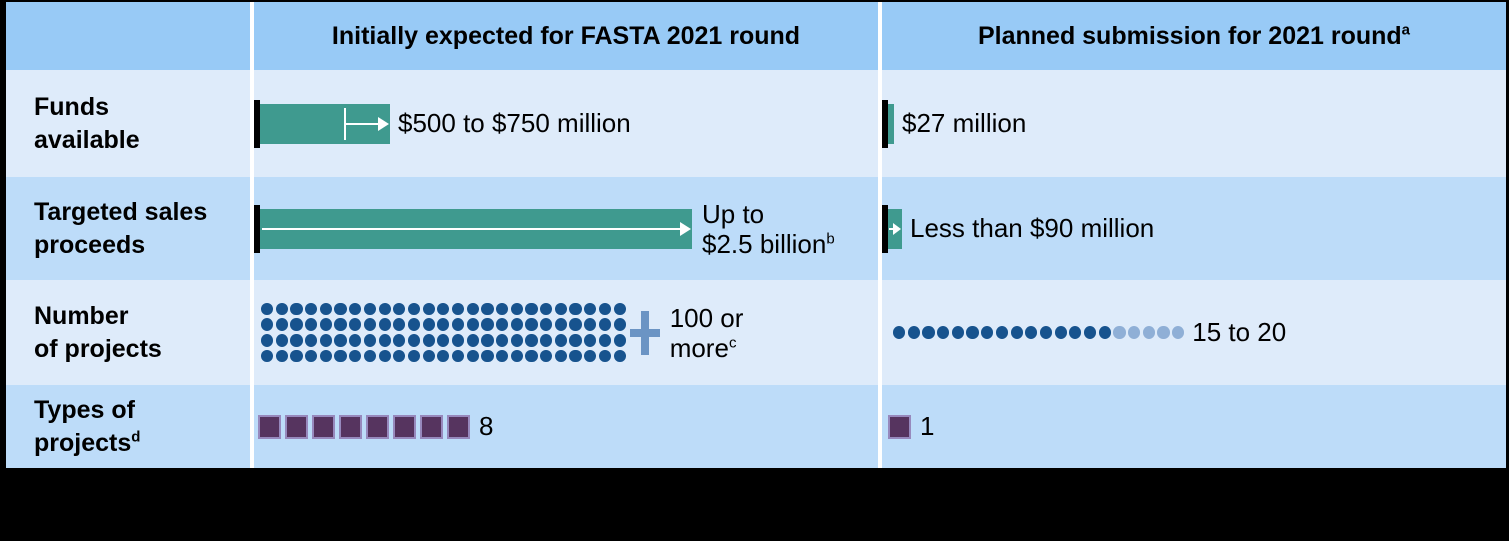 The width and height of the screenshot is (1509, 541). What do you see at coordinates (1194, 228) in the screenshot?
I see `proceeds-planned-cell: Less than $90 million` at bounding box center [1194, 228].